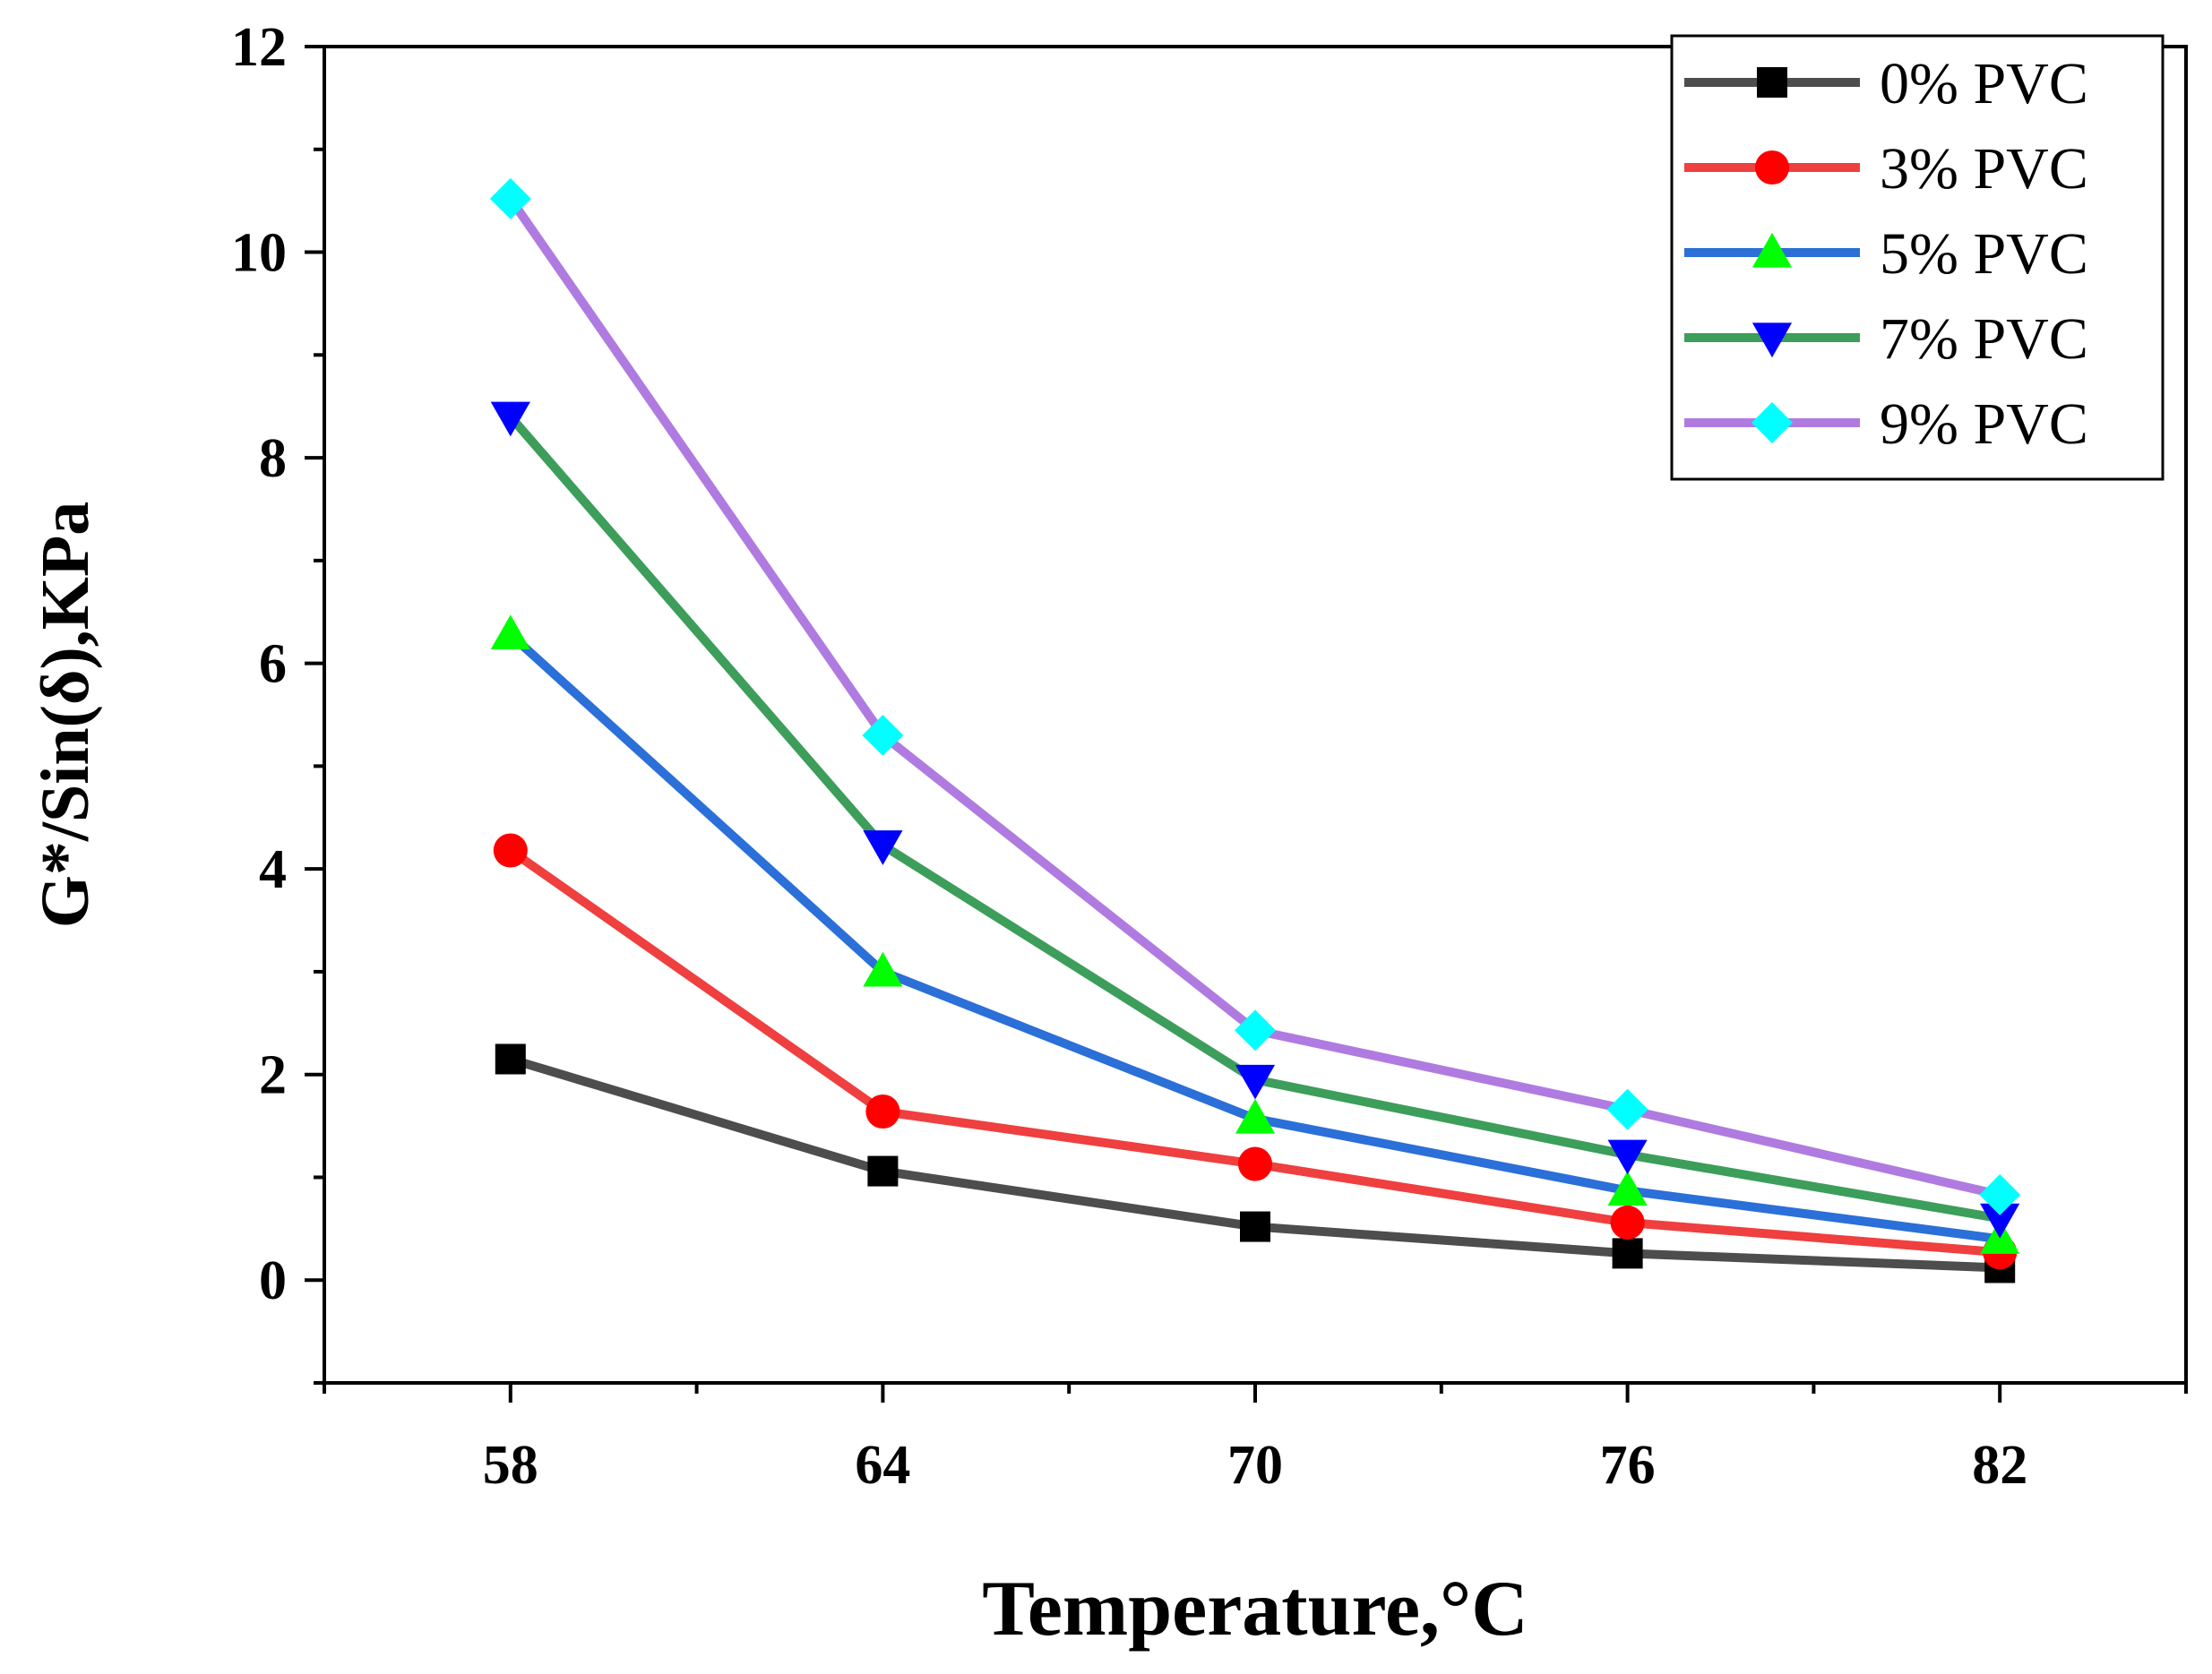 Image resolution: width=2212 pixels, height=1674 pixels. What do you see at coordinates (1628, 1465) in the screenshot?
I see `x-tick-label-76: 76` at bounding box center [1628, 1465].